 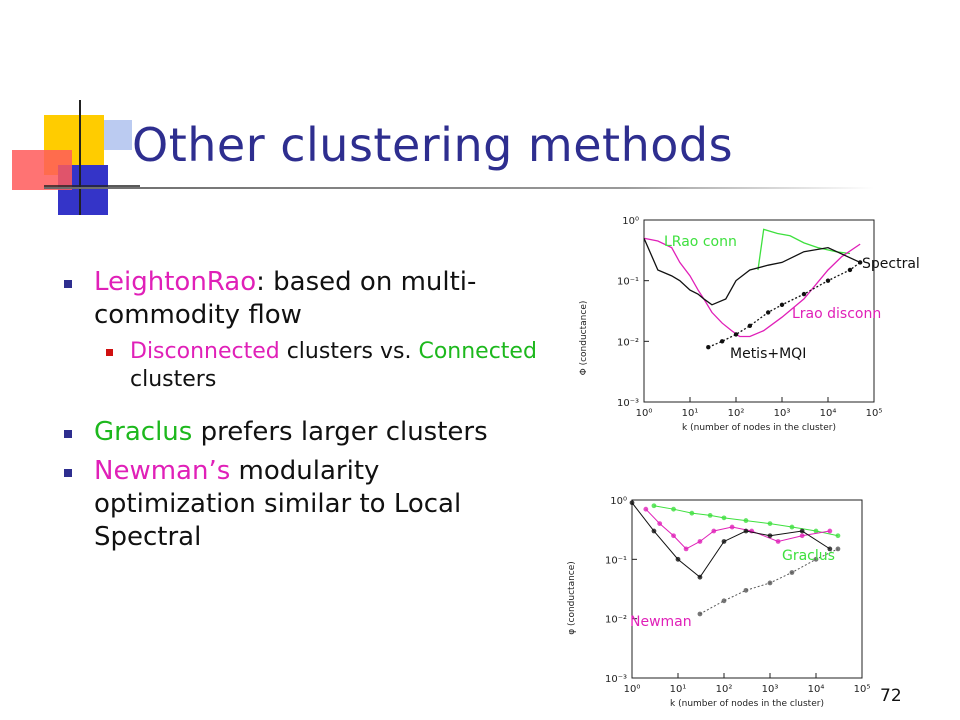 I want to click on term-newman: Newman’s, so click(x=162, y=471).